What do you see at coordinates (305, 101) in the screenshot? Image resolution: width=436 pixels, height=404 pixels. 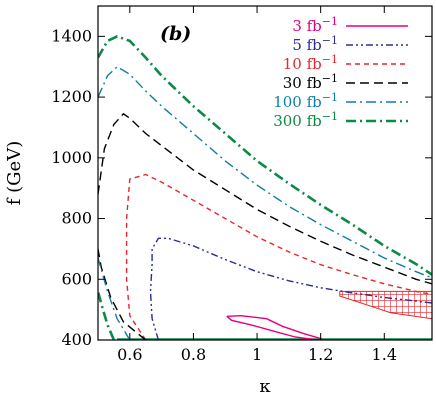 I see `legend-label-4: 100 fb−1` at bounding box center [305, 101].